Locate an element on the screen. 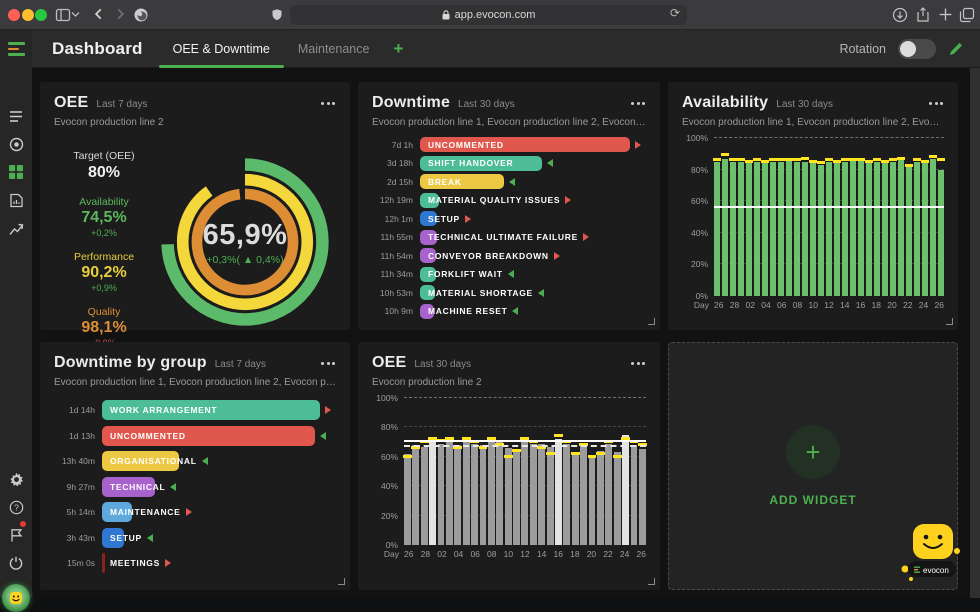  logout-power-icon is located at coordinates (16, 563).